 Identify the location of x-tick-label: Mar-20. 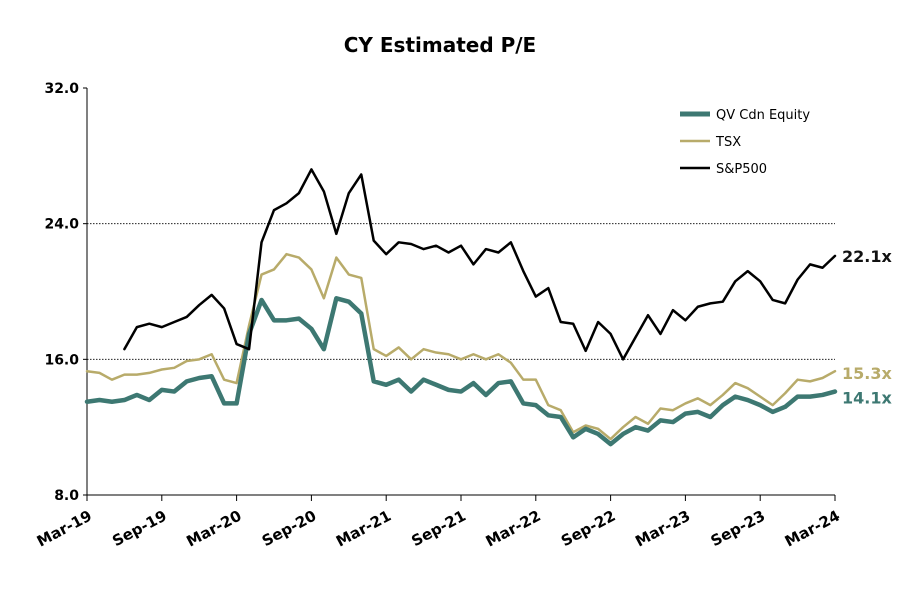
(213, 529).